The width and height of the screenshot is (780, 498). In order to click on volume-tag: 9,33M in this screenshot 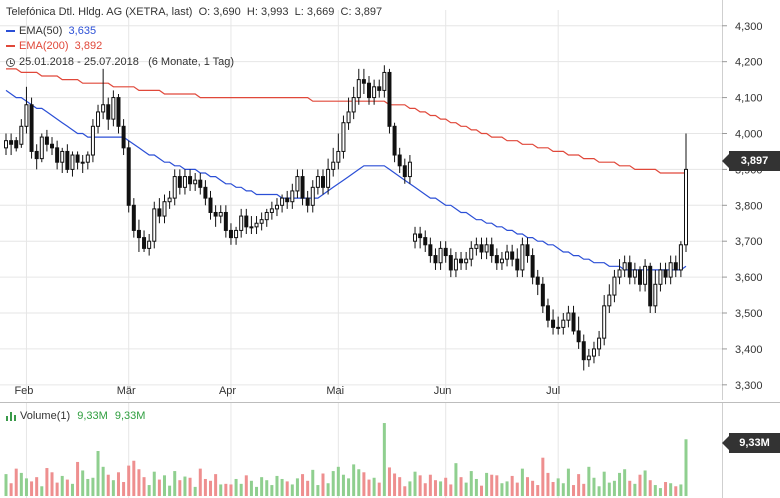, I will do `click(751, 443)`.